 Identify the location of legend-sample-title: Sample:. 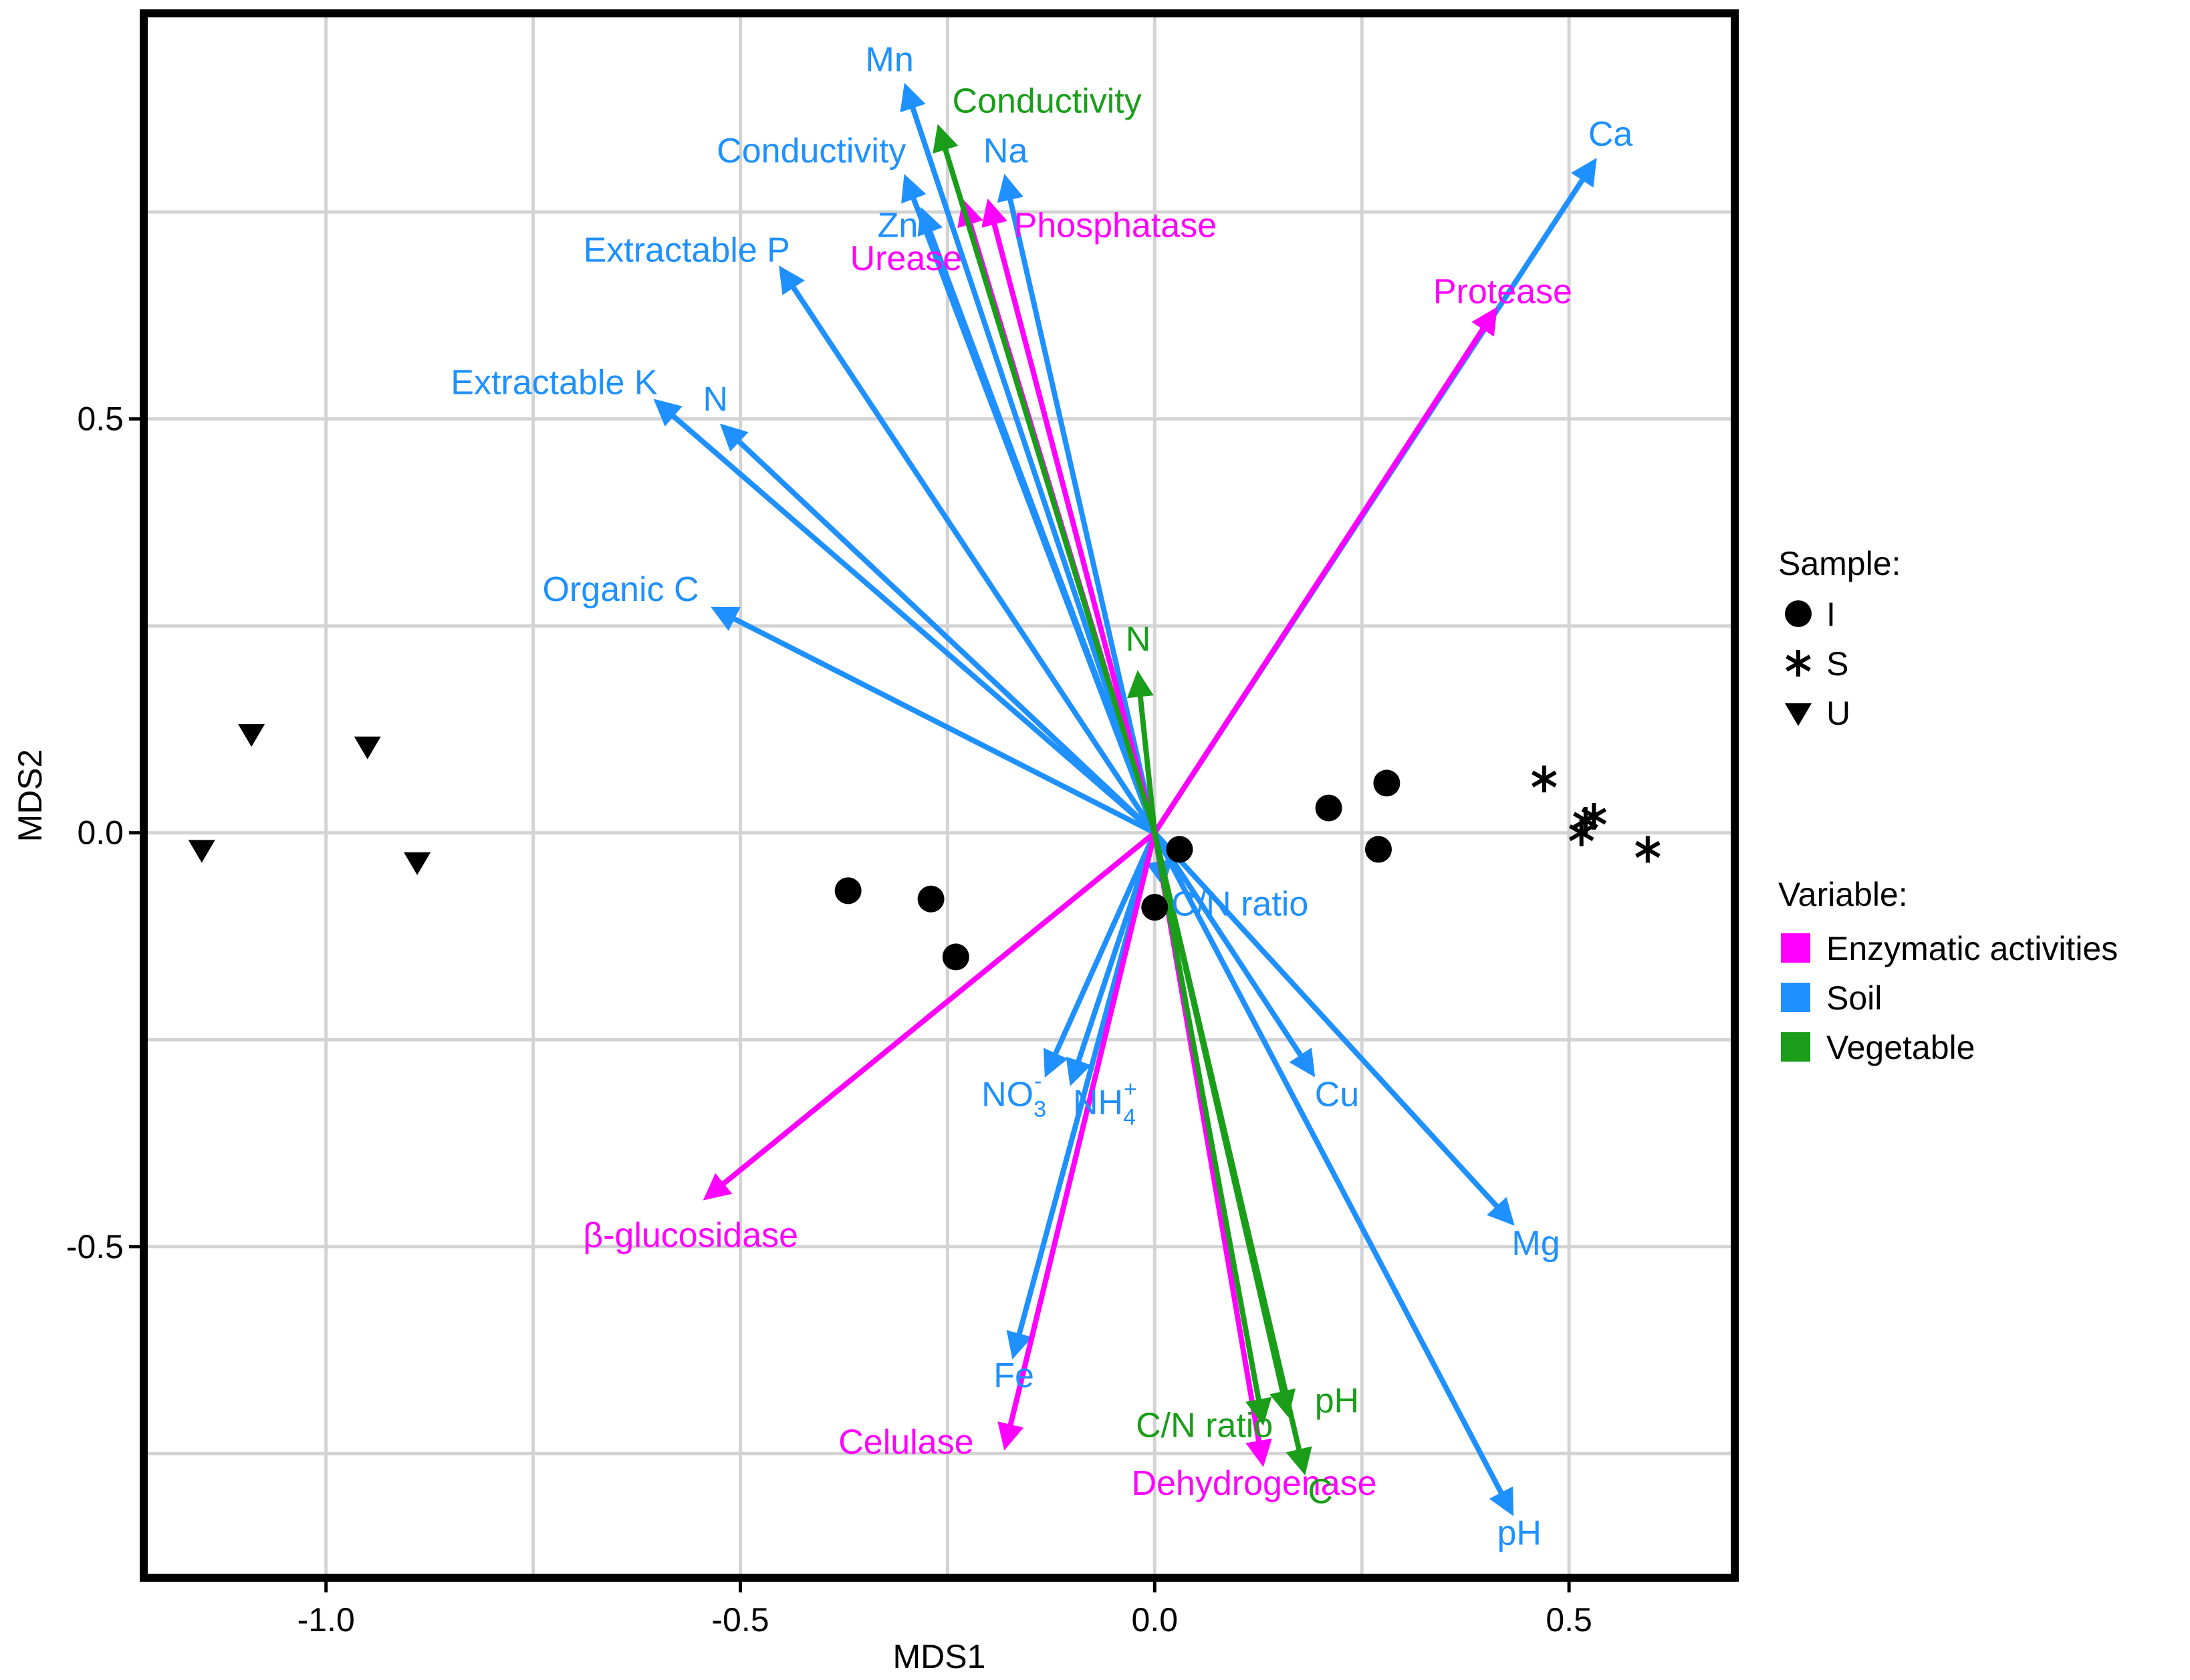
(1839, 563).